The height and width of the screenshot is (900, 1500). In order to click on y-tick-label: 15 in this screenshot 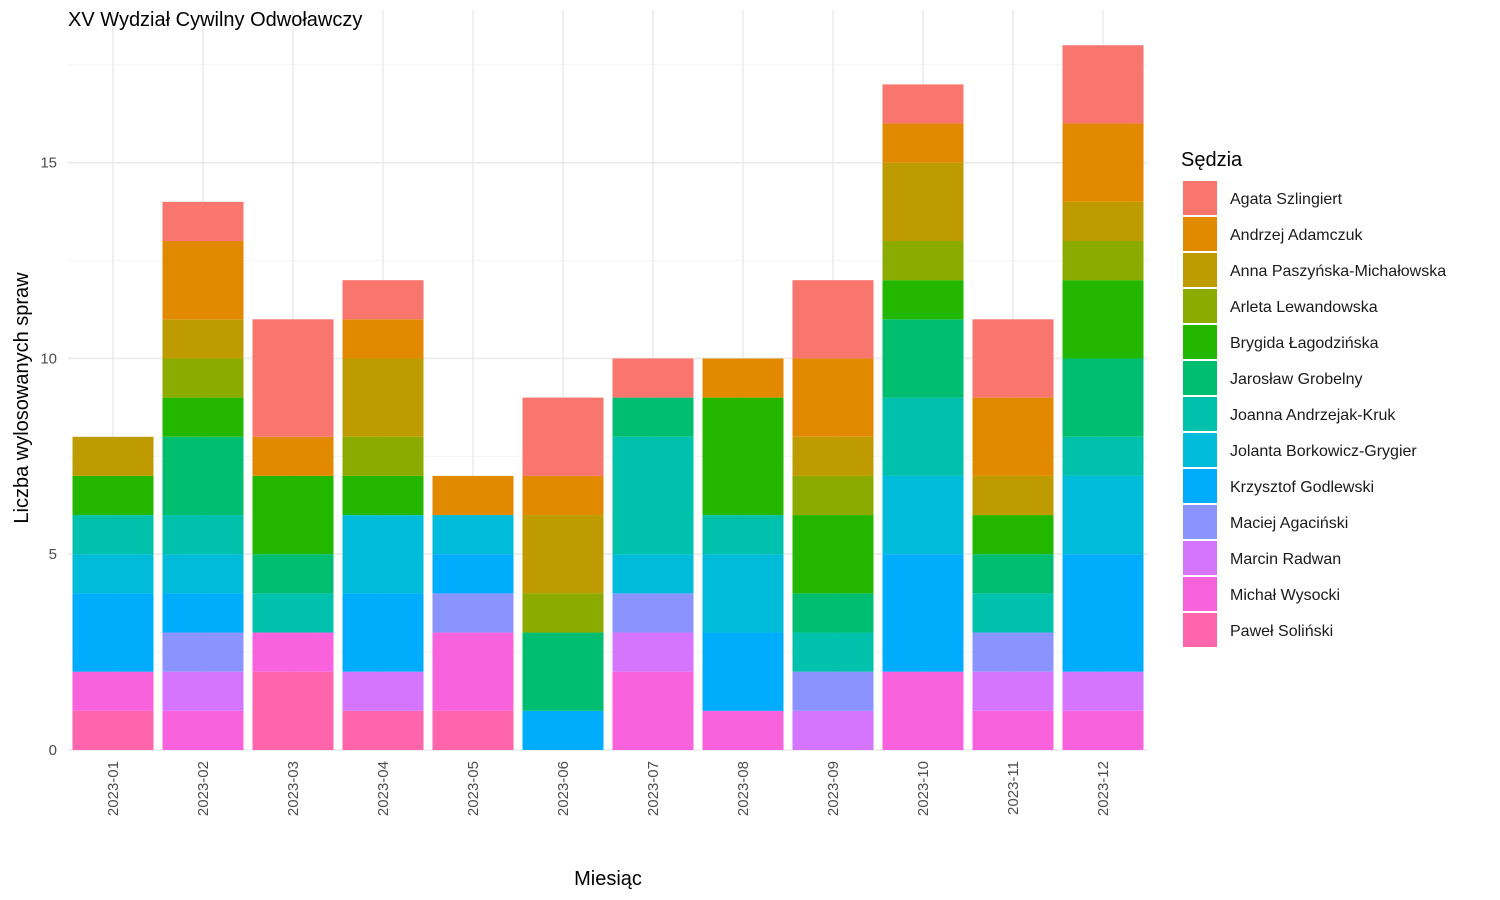, I will do `click(48, 163)`.